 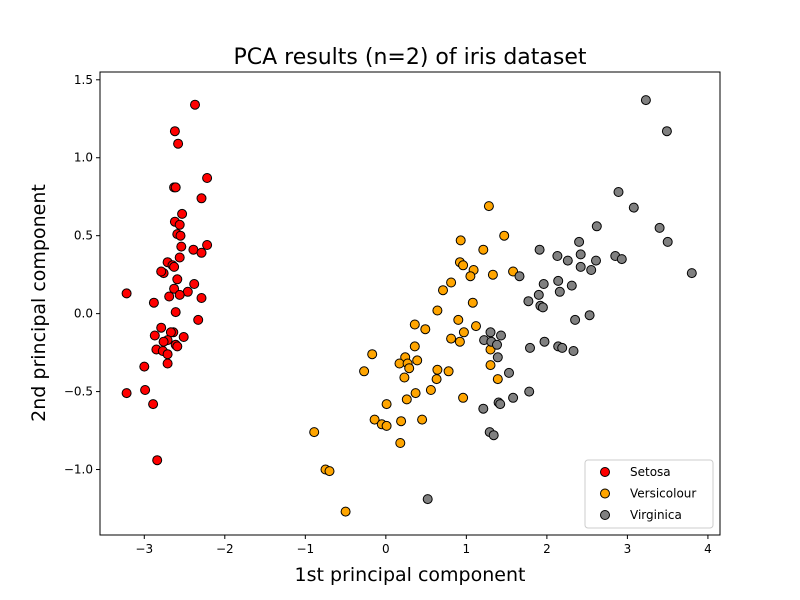 What do you see at coordinates (423, 545) in the screenshot?
I see `x-axis-ticks: −3 −2 −1 0 1 2 3 4` at bounding box center [423, 545].